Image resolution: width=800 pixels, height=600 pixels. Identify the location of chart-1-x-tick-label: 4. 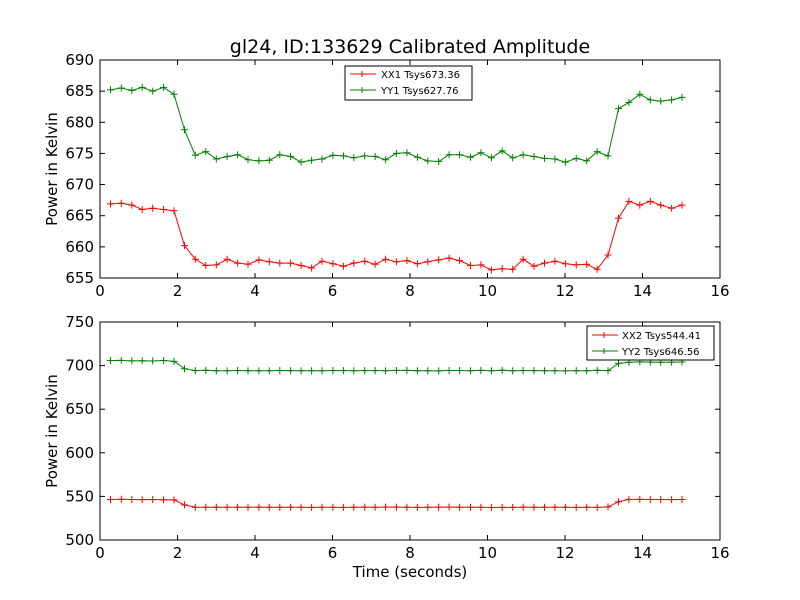
(255, 291).